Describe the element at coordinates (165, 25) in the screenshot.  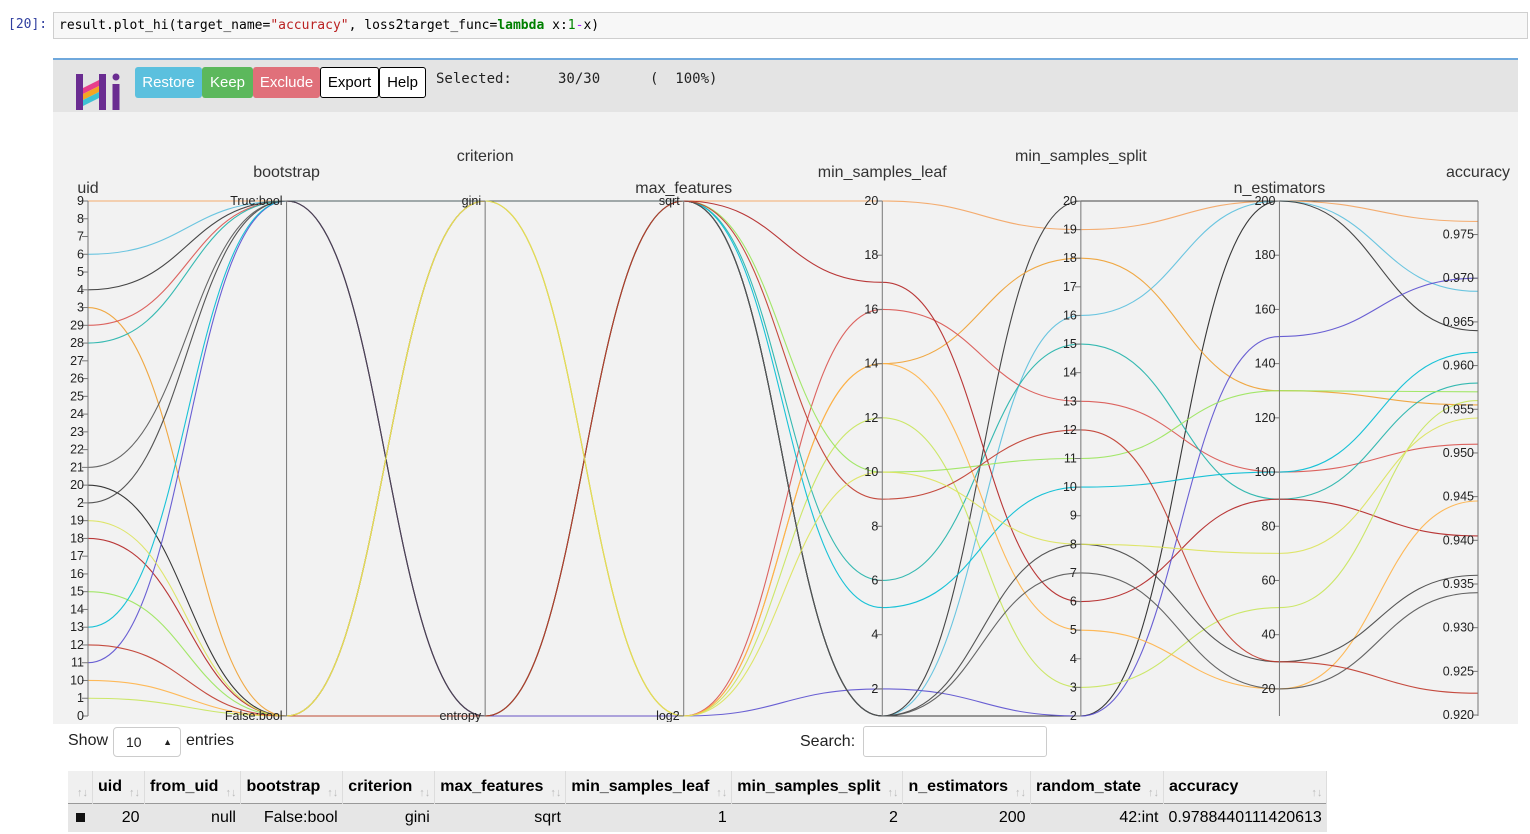
I see `code: result.plot_hi(target_name=` at that location.